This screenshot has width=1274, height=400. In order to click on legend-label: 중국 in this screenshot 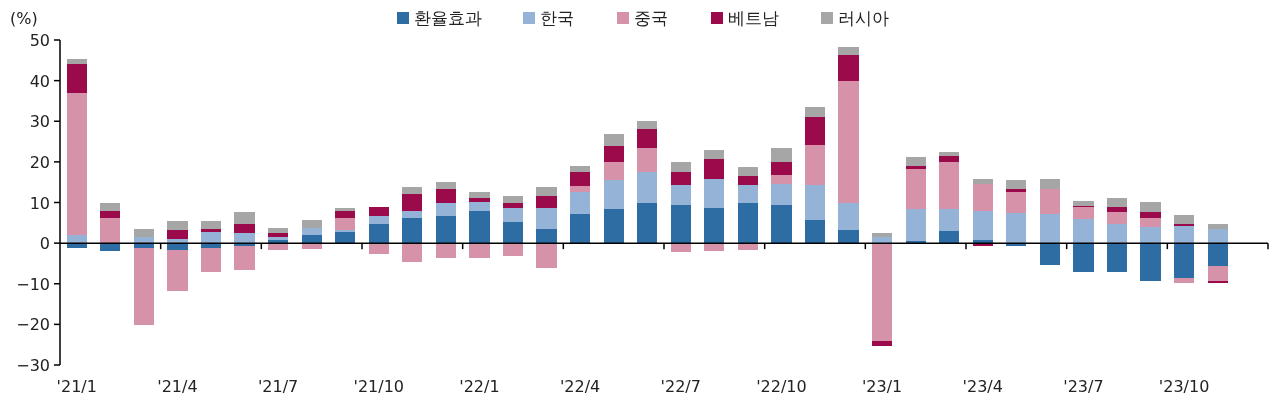, I will do `click(651, 18)`.